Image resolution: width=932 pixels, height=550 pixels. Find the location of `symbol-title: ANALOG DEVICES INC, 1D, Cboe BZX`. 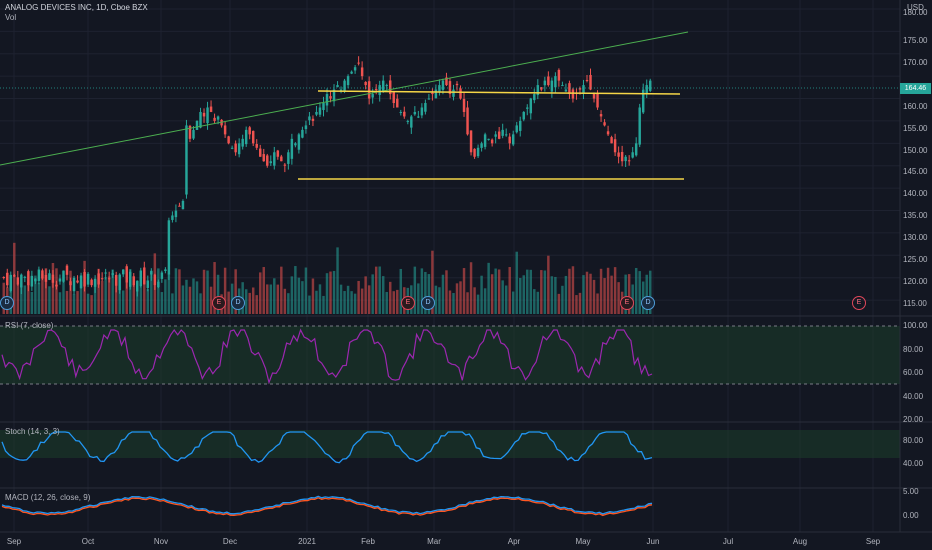

symbol-title: ANALOG DEVICES INC, 1D, Cboe BZX is located at coordinates (76, 7).